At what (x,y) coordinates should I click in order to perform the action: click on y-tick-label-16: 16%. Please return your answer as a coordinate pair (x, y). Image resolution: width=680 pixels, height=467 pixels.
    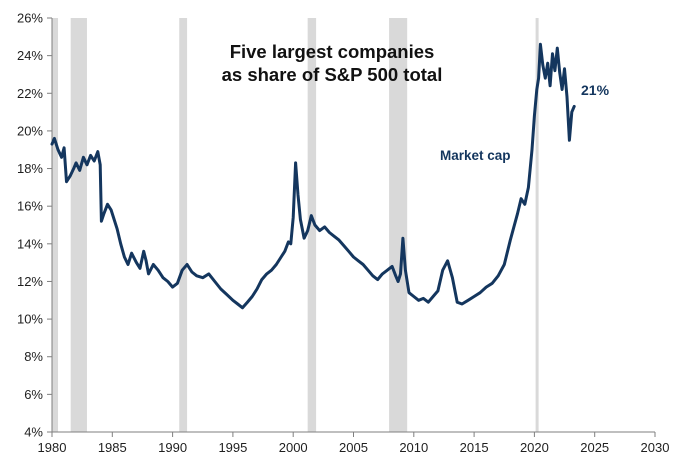
    Looking at the image, I should click on (30, 206).